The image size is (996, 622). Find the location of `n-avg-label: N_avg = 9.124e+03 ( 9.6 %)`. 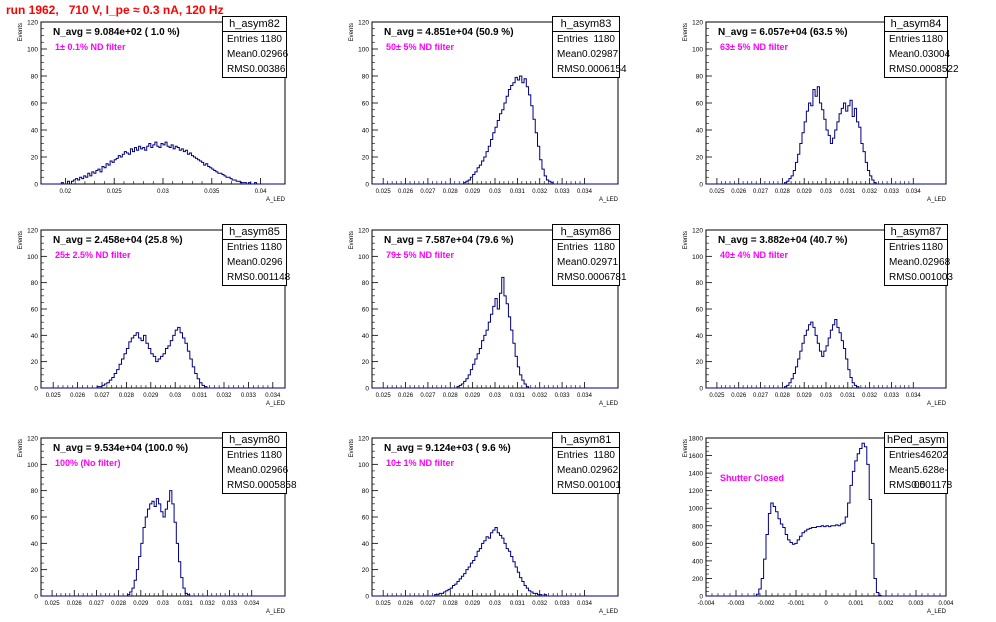

n-avg-label: N_avg = 9.124e+03 ( 9.6 %) is located at coordinates (447, 448).